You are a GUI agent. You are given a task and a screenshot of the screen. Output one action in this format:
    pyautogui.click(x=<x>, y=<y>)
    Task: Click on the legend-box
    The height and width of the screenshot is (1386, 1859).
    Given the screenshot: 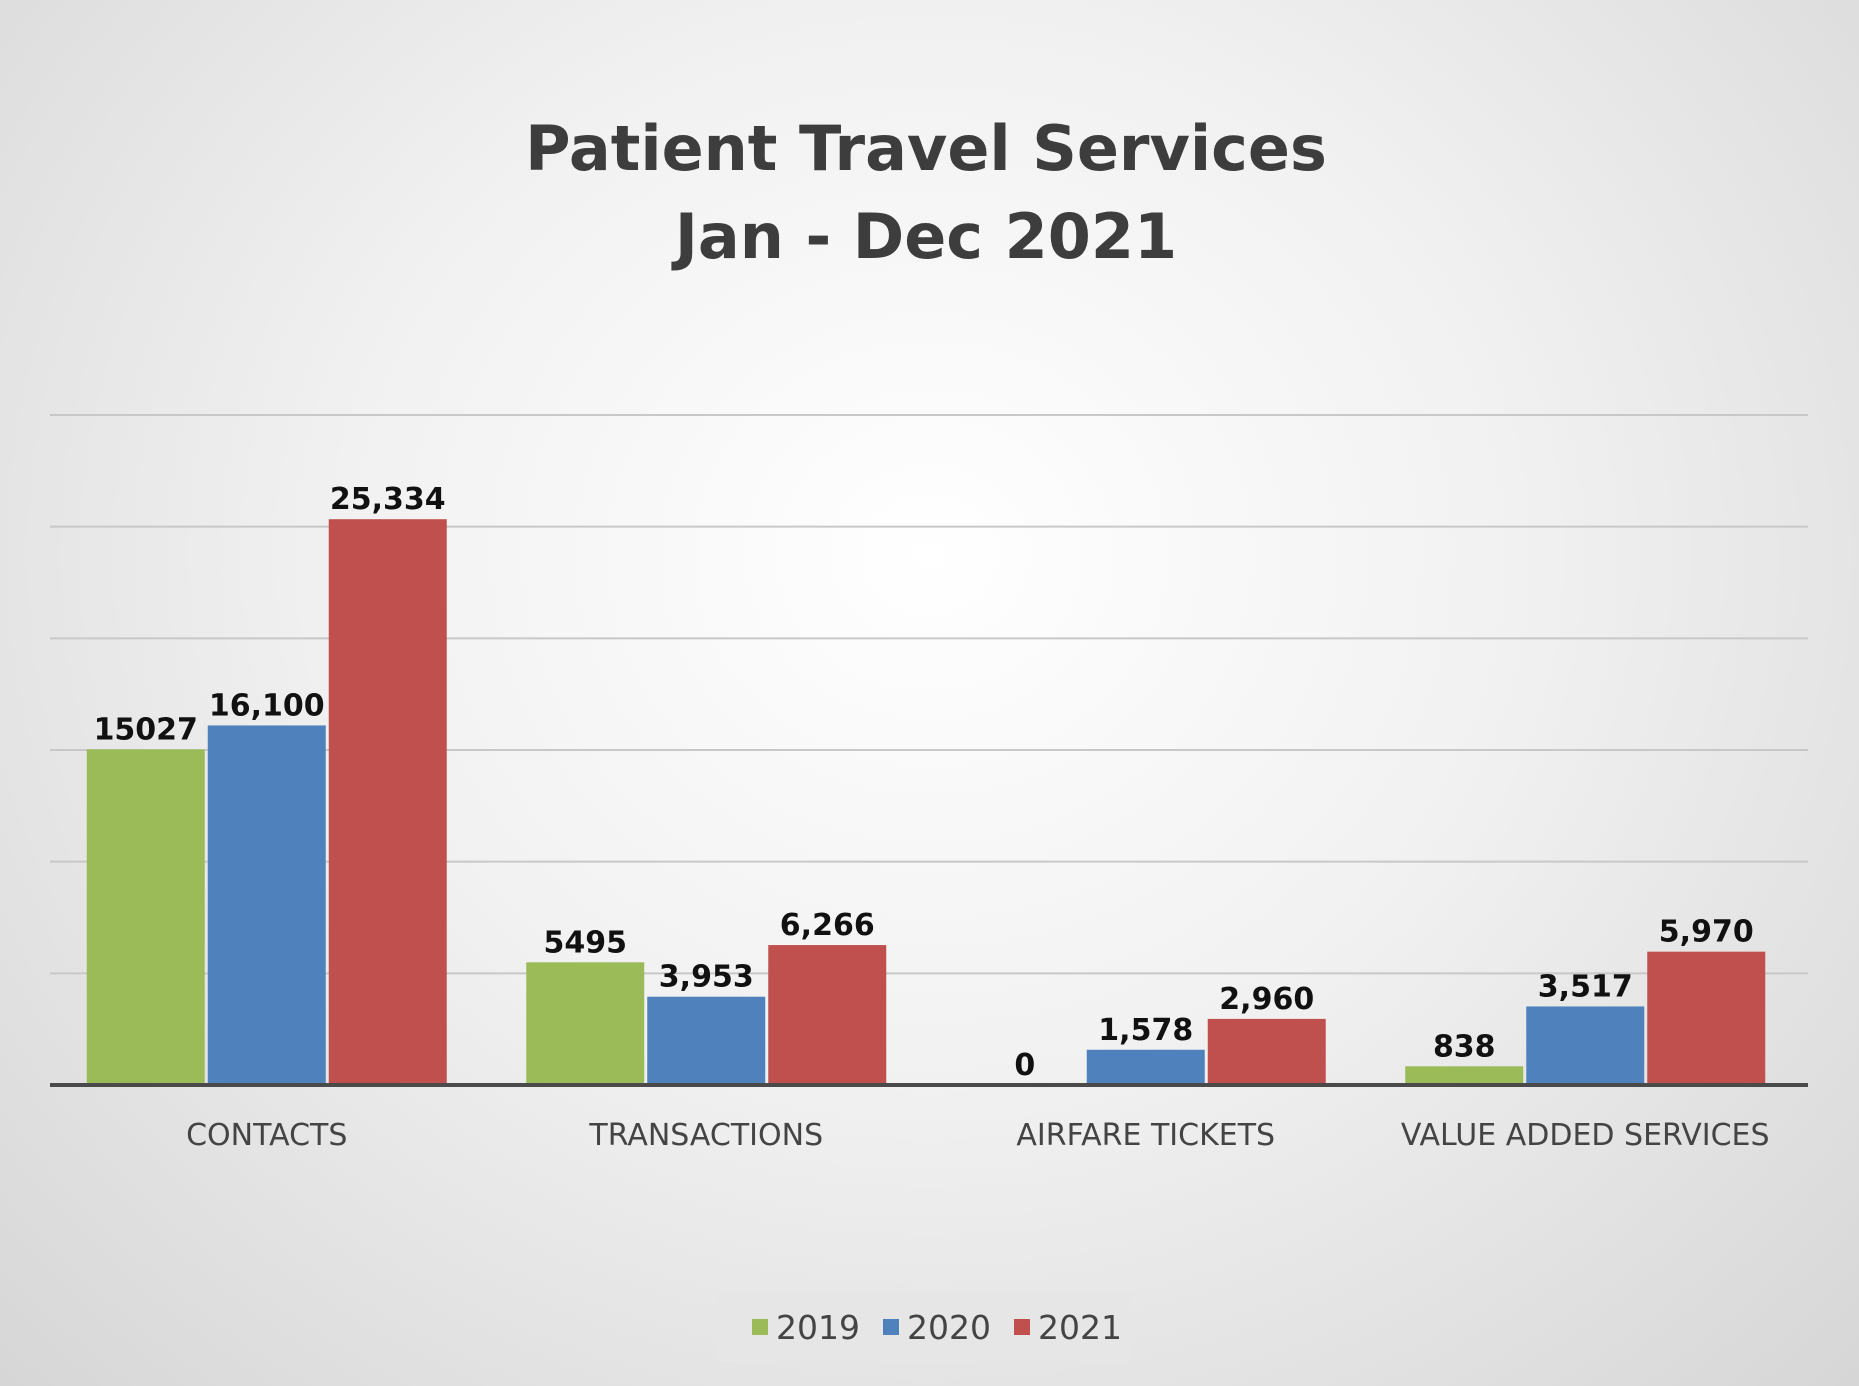 What is the action you would take?
    pyautogui.click(x=924, y=1327)
    